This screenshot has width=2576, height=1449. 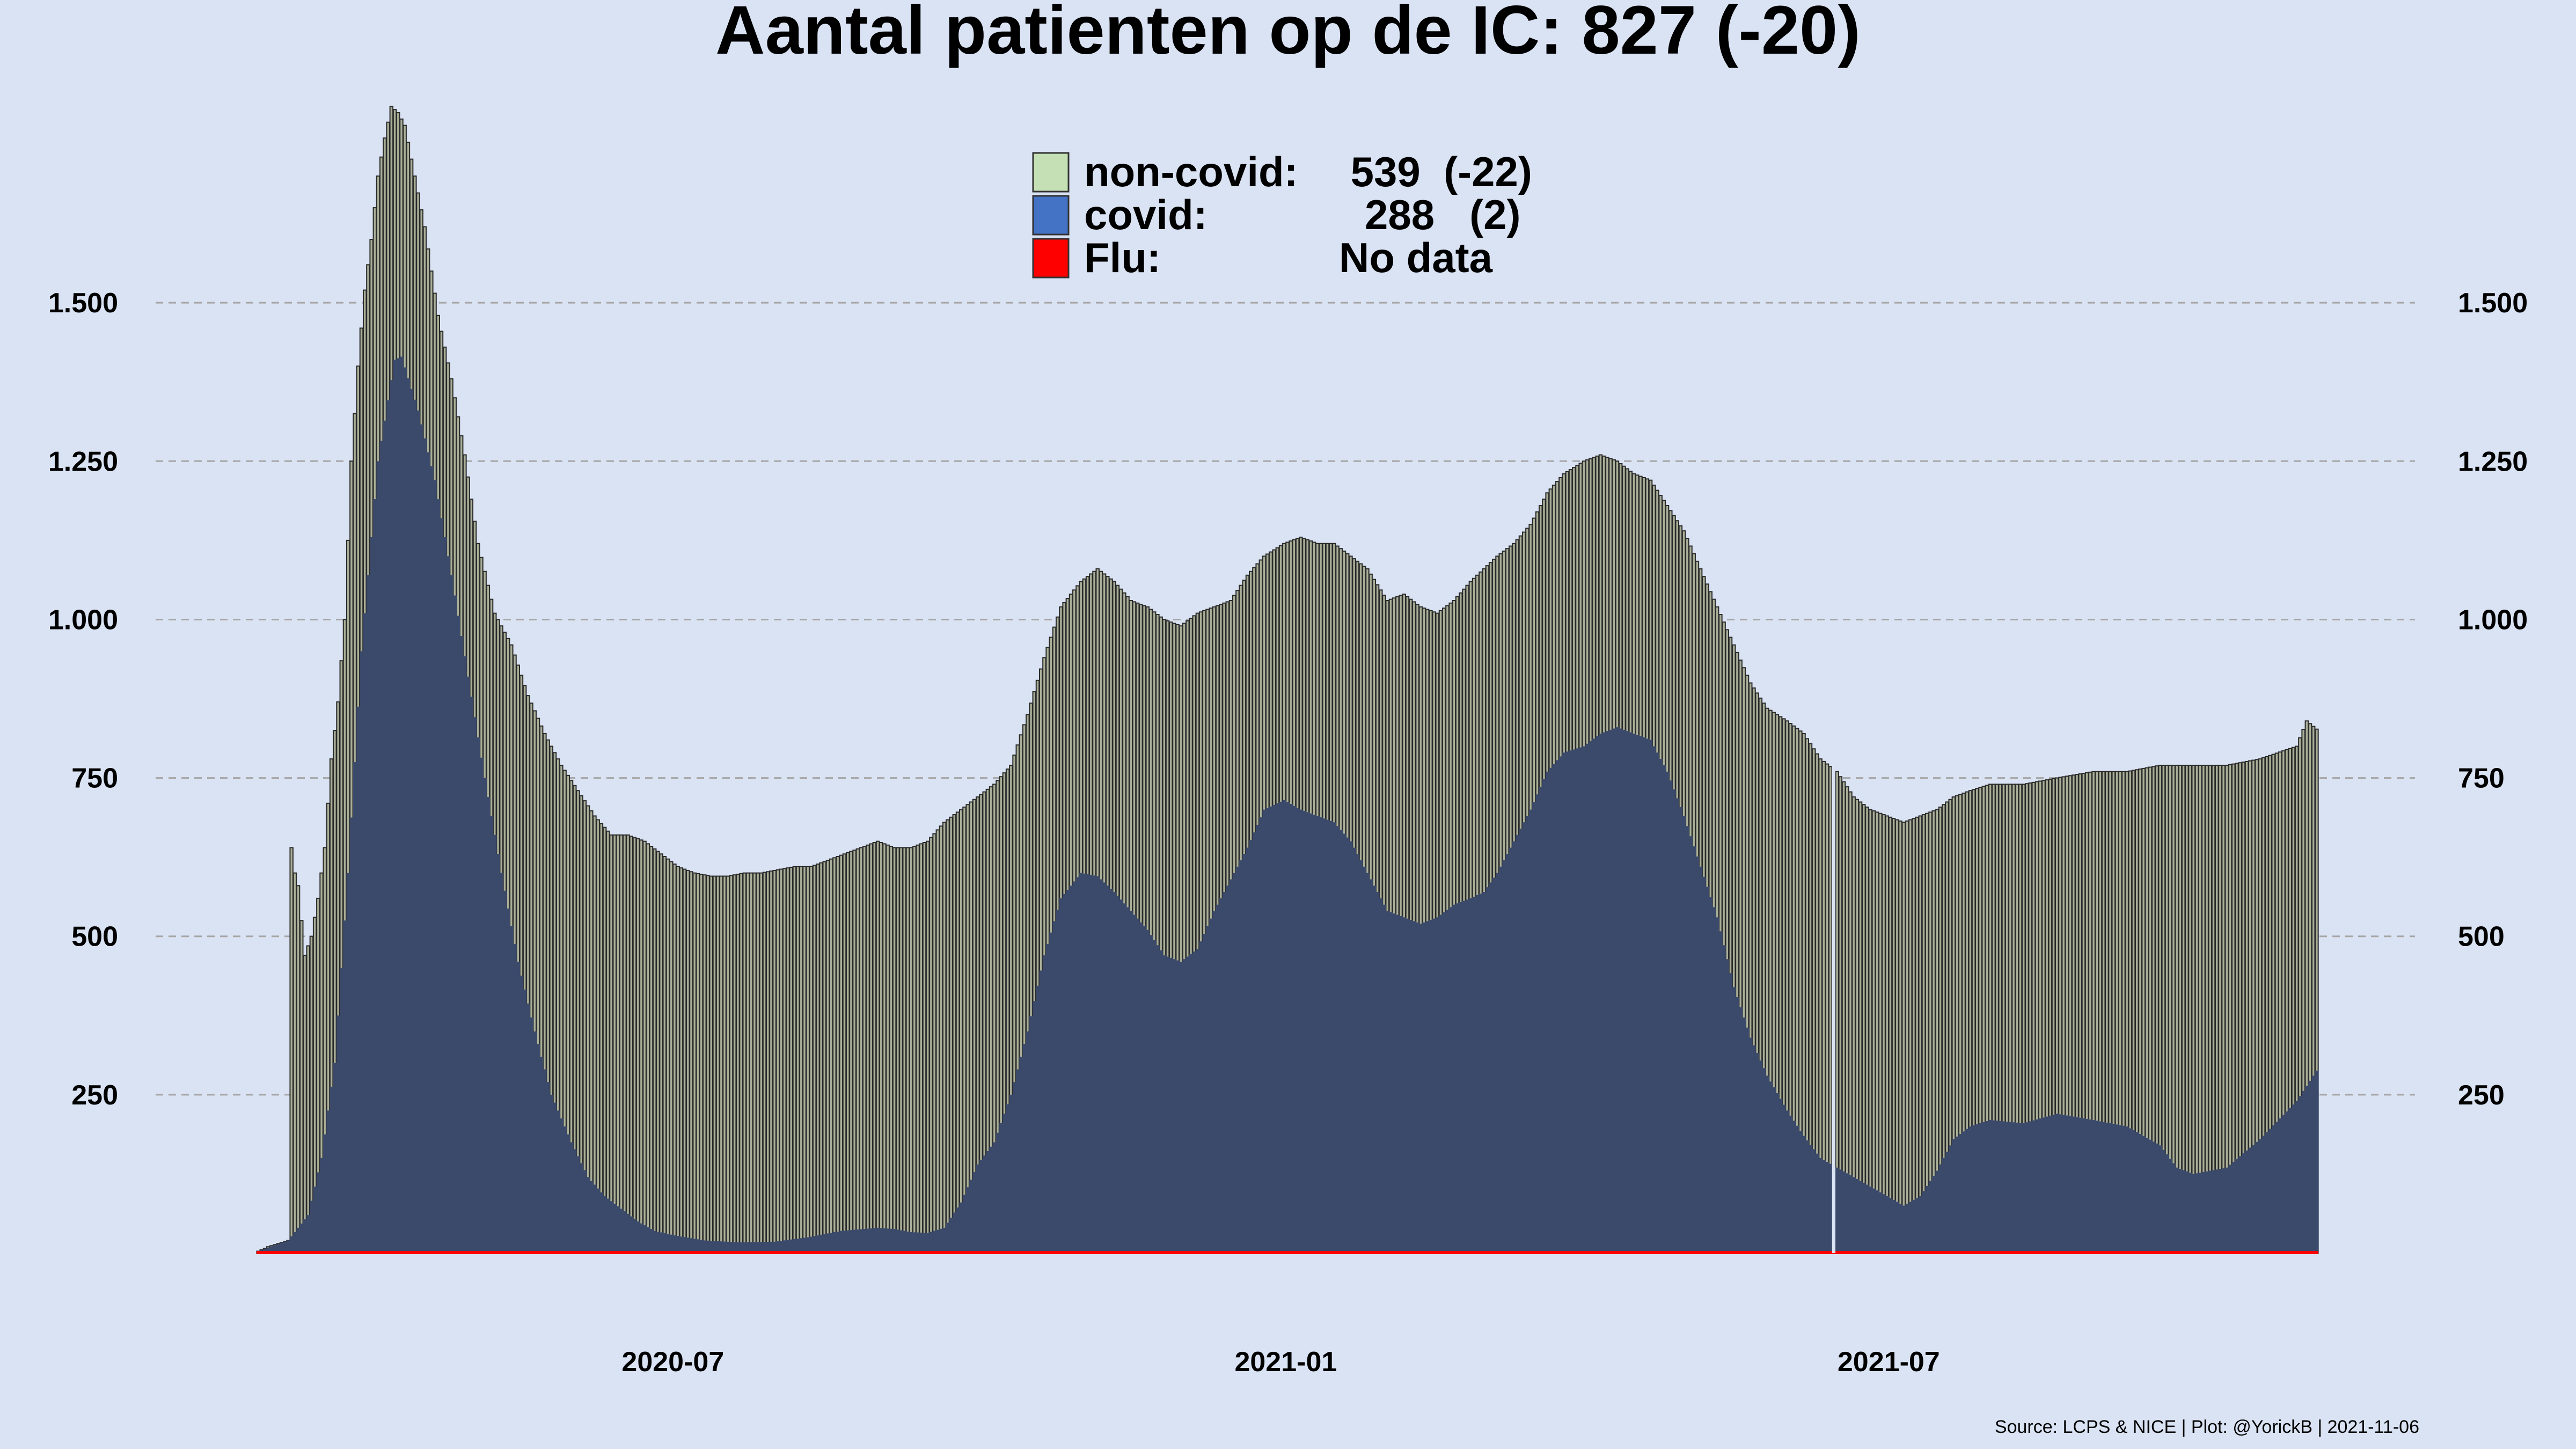 I want to click on y-tick-label-right: 250, so click(x=2481, y=1095).